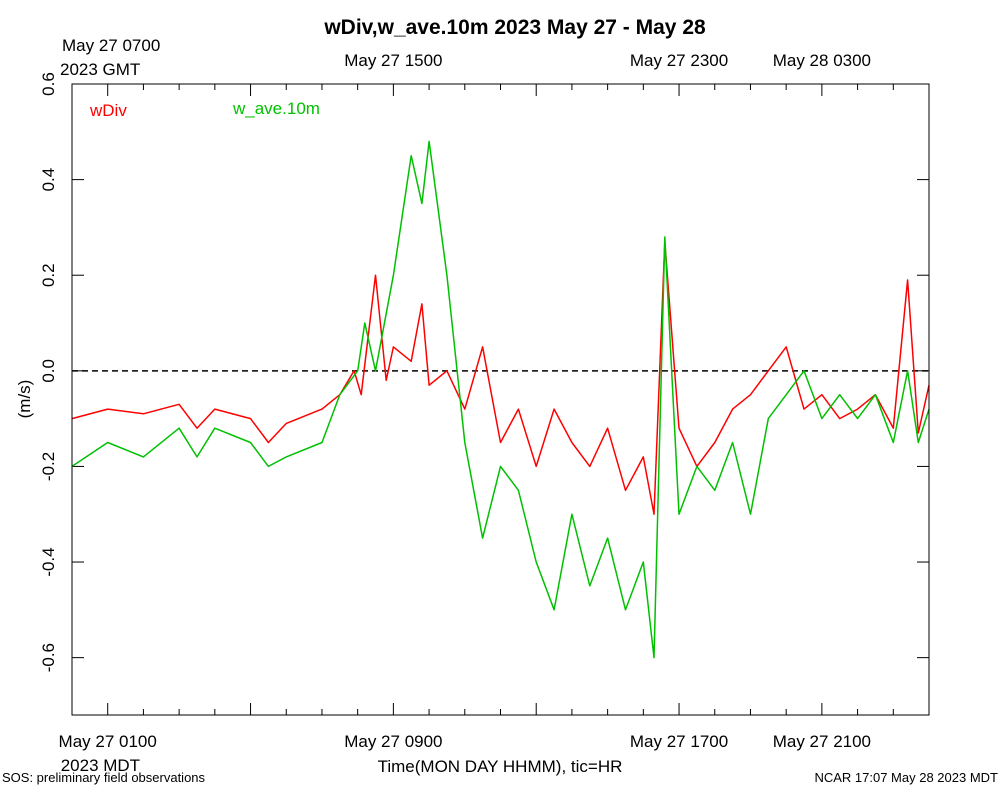 Image resolution: width=1000 pixels, height=800 pixels. Describe the element at coordinates (108, 110) in the screenshot. I see `legend-wdiv: wDiv` at that location.